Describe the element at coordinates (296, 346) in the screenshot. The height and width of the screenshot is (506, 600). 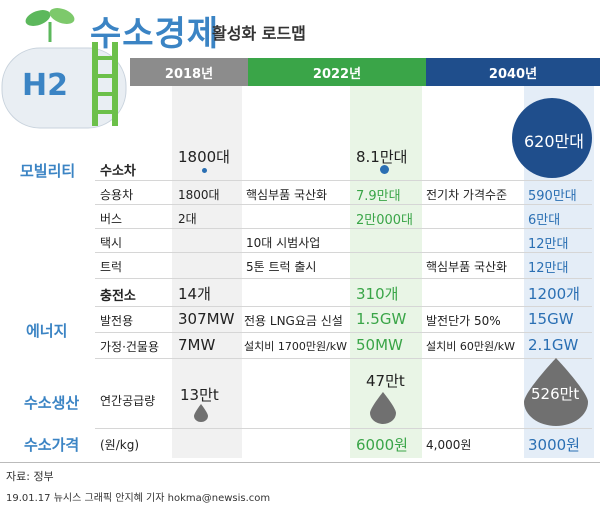
I see `row-home-note1: 설치비 1700만원/kW` at that location.